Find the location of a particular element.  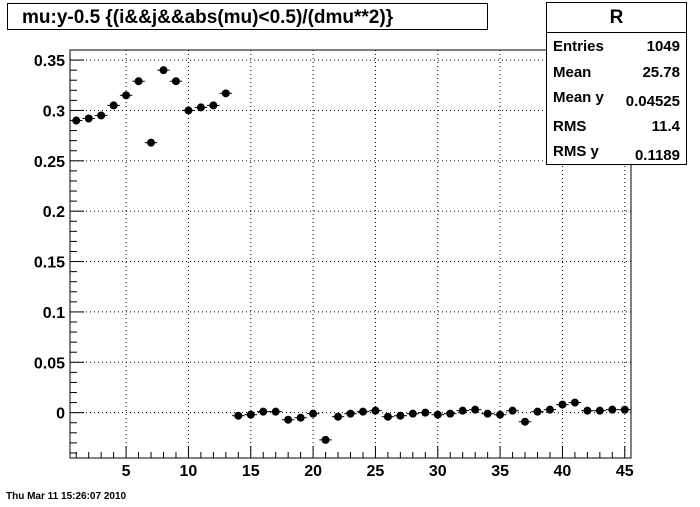

stat-label-rms-y: RMS y is located at coordinates (576, 151).